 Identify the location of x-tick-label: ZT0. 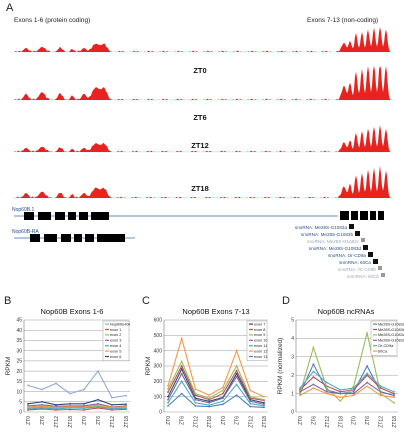
(224, 420).